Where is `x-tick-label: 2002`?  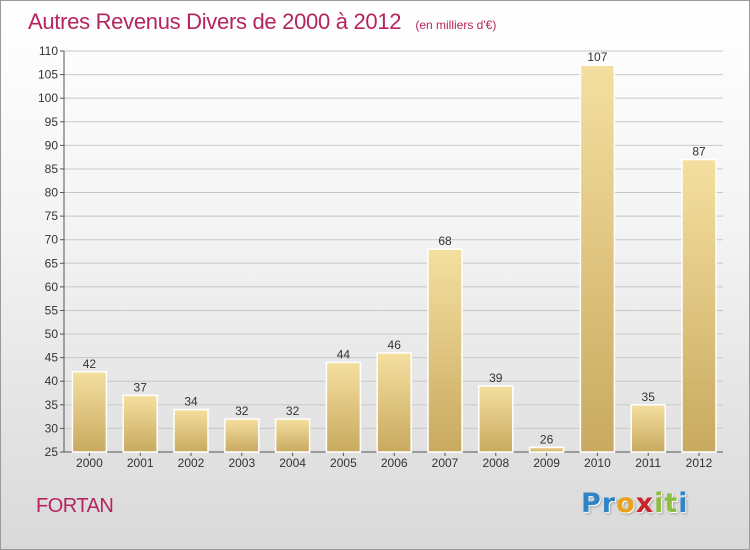
x-tick-label: 2002 is located at coordinates (191, 463).